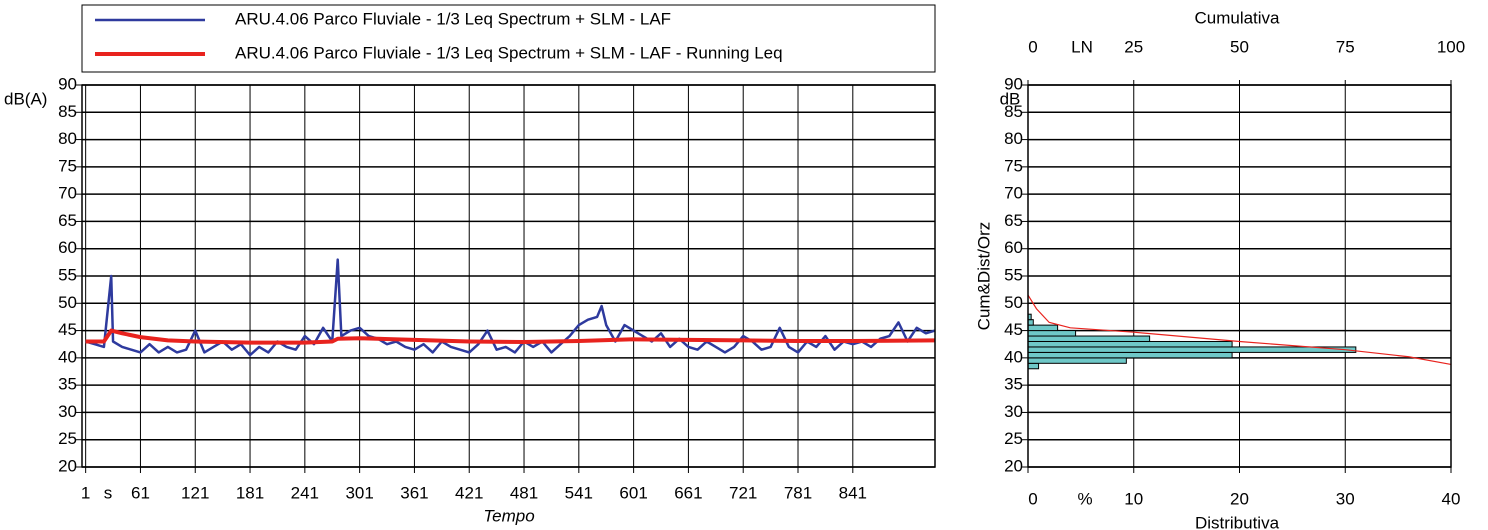  Describe the element at coordinates (633, 492) in the screenshot. I see `x-tick-label: 601` at that location.